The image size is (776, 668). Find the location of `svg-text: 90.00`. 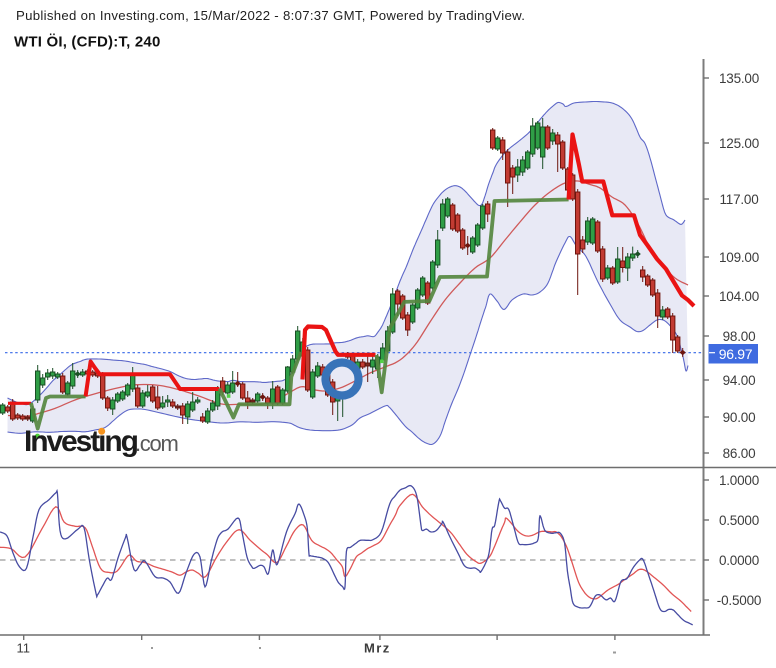

svg-text: 90.00 is located at coordinates (739, 417).